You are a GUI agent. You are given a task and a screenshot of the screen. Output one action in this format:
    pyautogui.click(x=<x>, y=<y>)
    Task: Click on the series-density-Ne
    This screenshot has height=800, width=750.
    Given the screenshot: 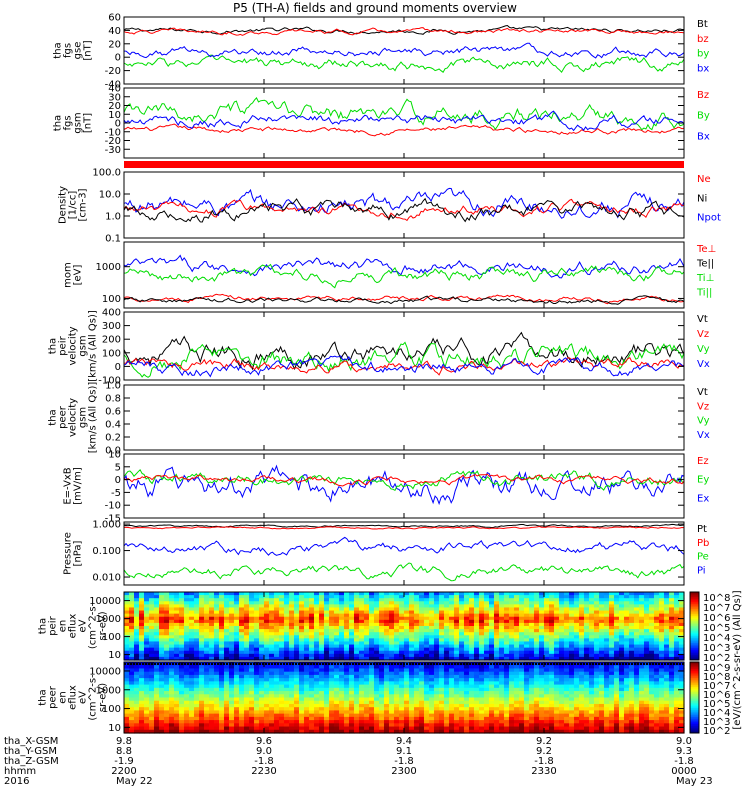 What is the action you would take?
    pyautogui.click(x=404, y=210)
    